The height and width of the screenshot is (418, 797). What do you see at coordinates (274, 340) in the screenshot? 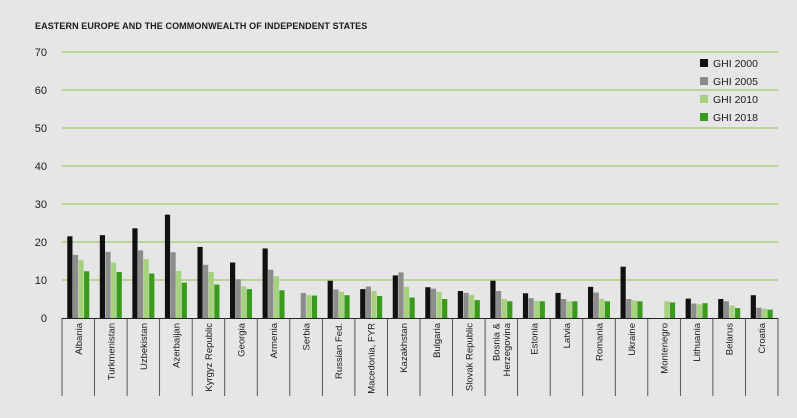
I see `x-tick-label: Armenia` at bounding box center [274, 340].